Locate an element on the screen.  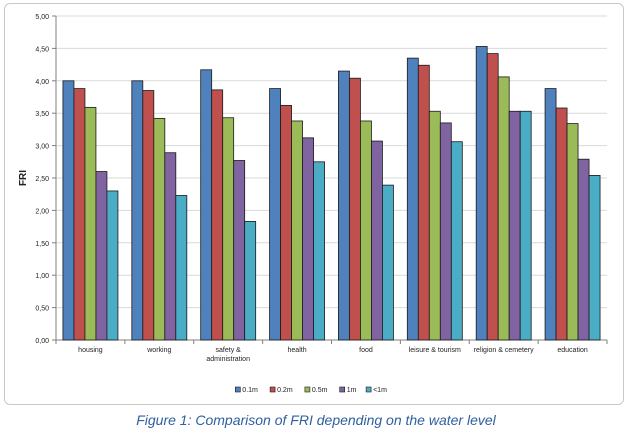
x-category-label: leisure & tourism is located at coordinates (435, 350).